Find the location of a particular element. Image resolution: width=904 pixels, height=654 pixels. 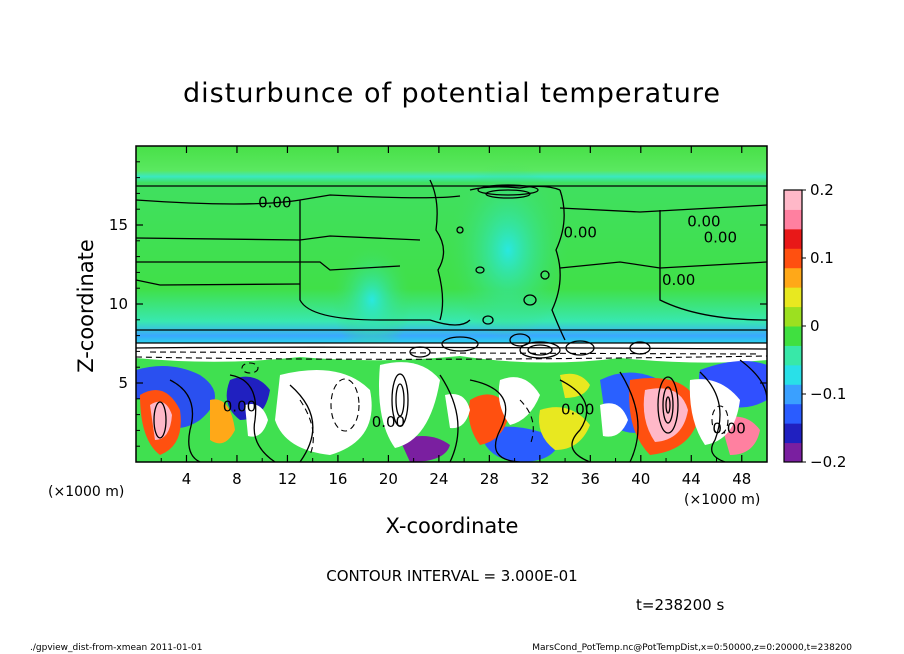

y-tick-label: 10 is located at coordinates (118, 304).